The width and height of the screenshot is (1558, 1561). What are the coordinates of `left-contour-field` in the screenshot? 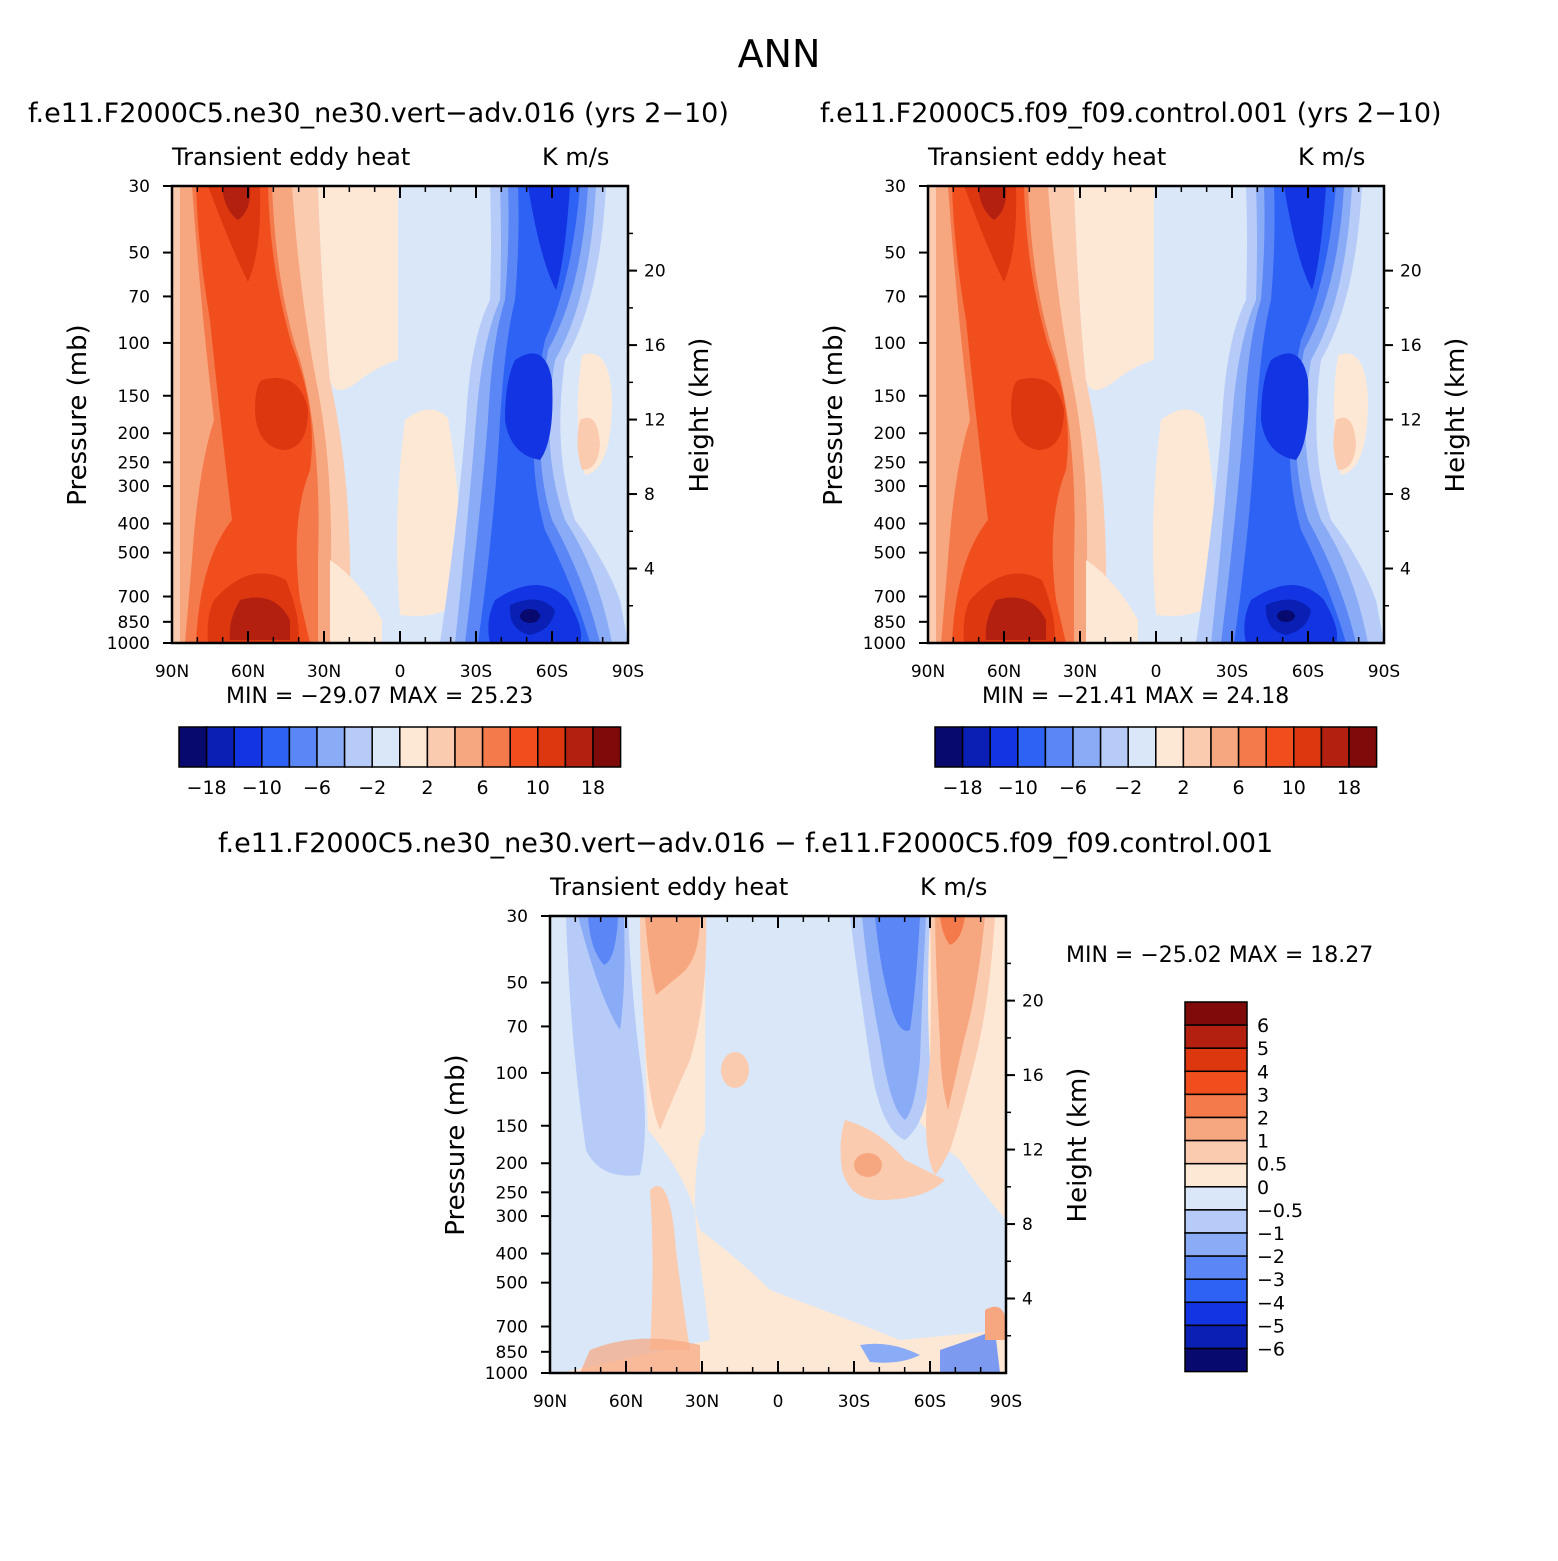 It's located at (400, 414).